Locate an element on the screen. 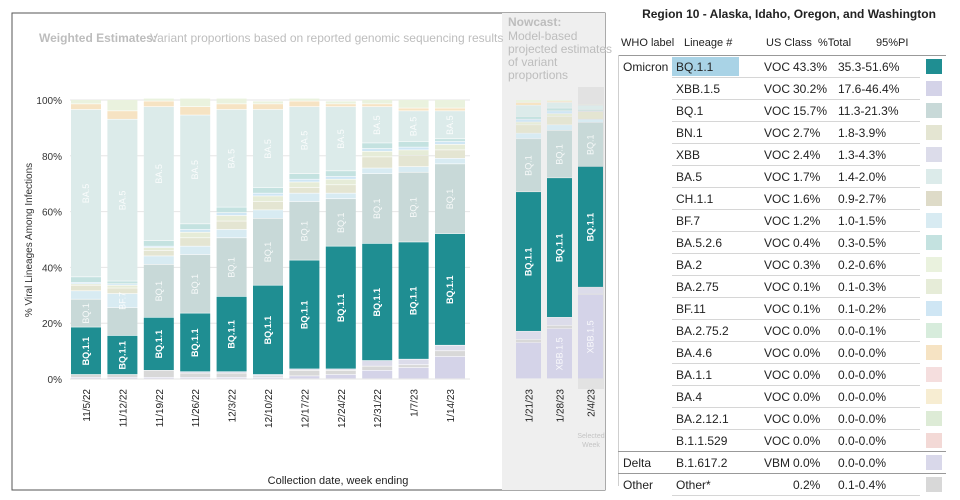 This screenshot has width=960, height=500. table-row: BA.2.12.1 VOC 0.0% 0.0-0.0% is located at coordinates (789, 419).